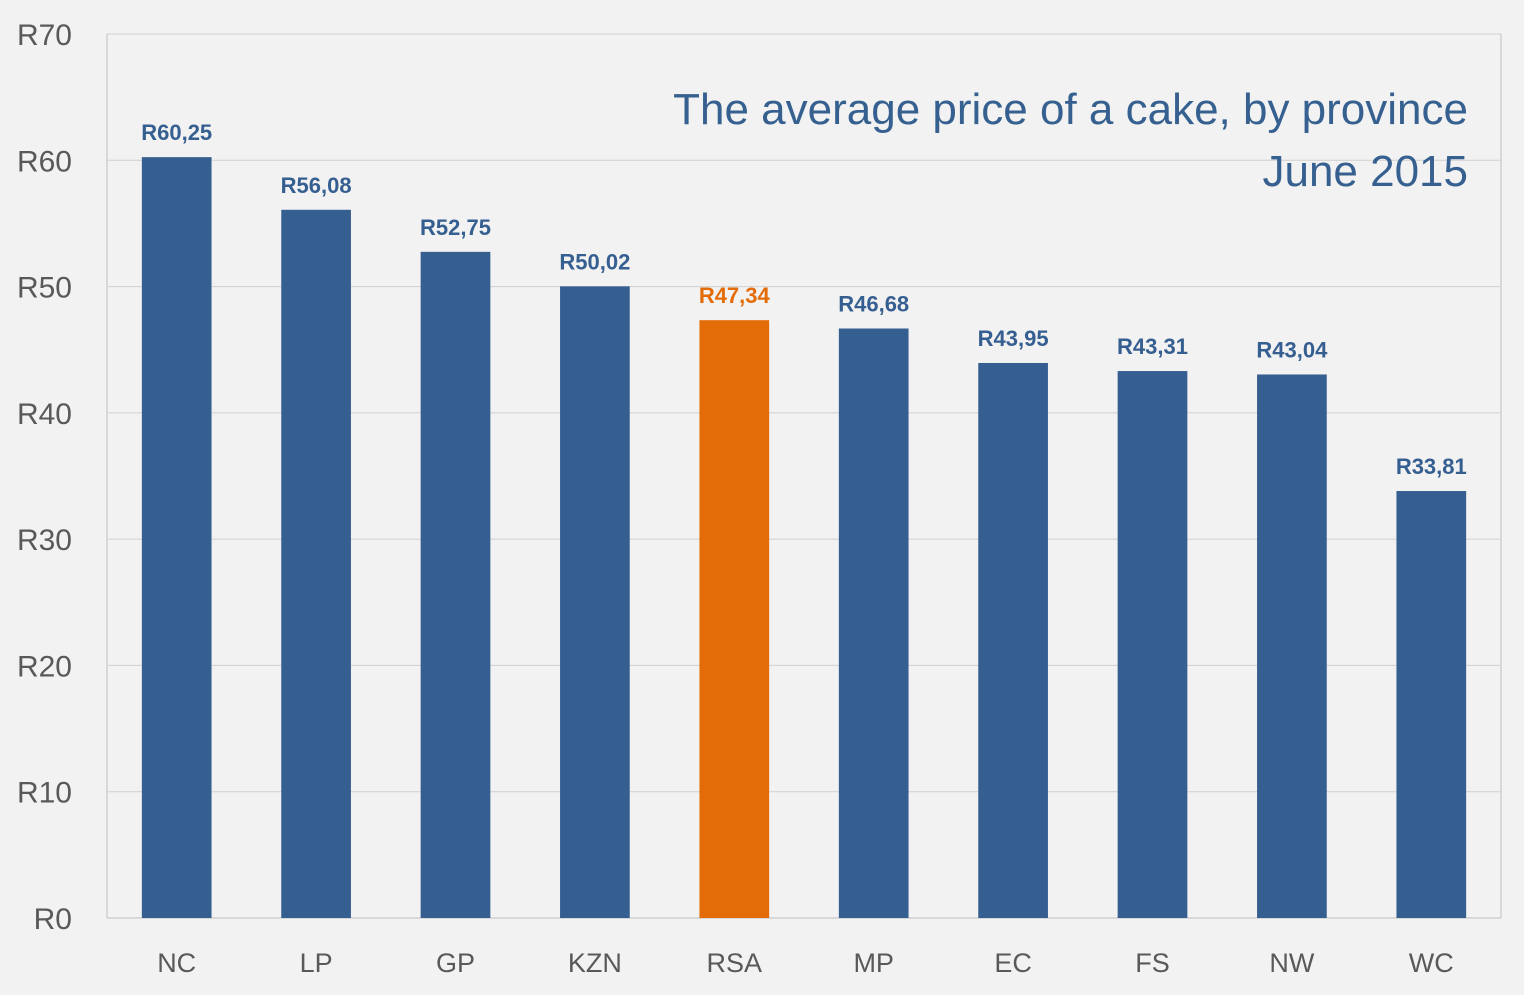 This screenshot has height=995, width=1524. Describe the element at coordinates (595, 602) in the screenshot. I see `bar-kzn` at that location.